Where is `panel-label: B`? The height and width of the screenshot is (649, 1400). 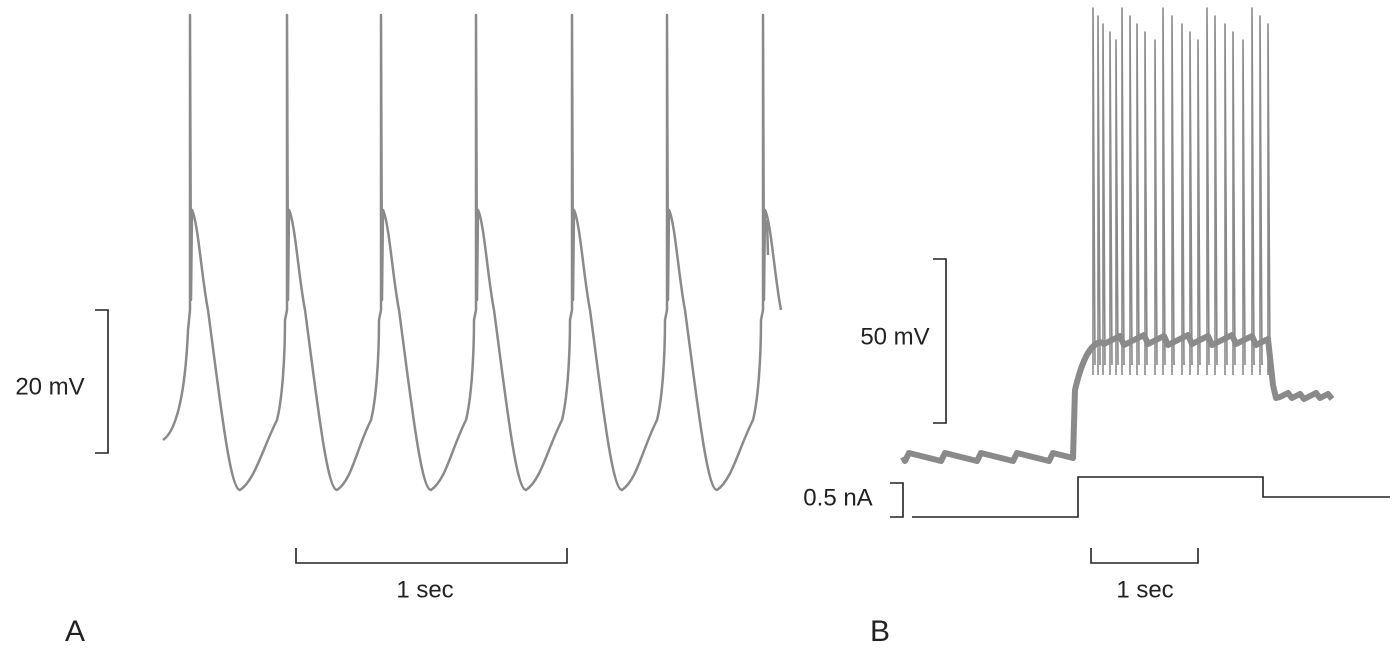
panel-label: B is located at coordinates (880, 631).